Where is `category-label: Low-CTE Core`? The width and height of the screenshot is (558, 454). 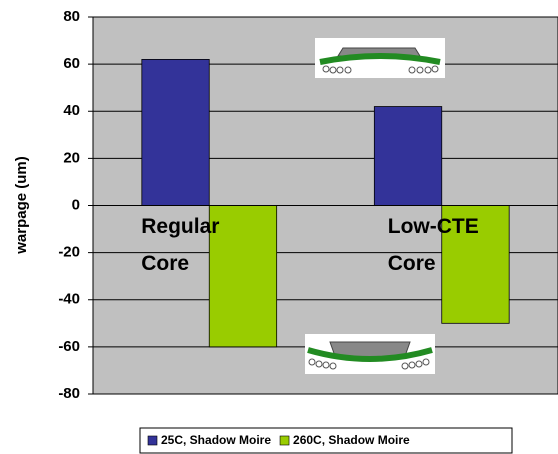
category-label: Low-CTE Core is located at coordinates (433, 245).